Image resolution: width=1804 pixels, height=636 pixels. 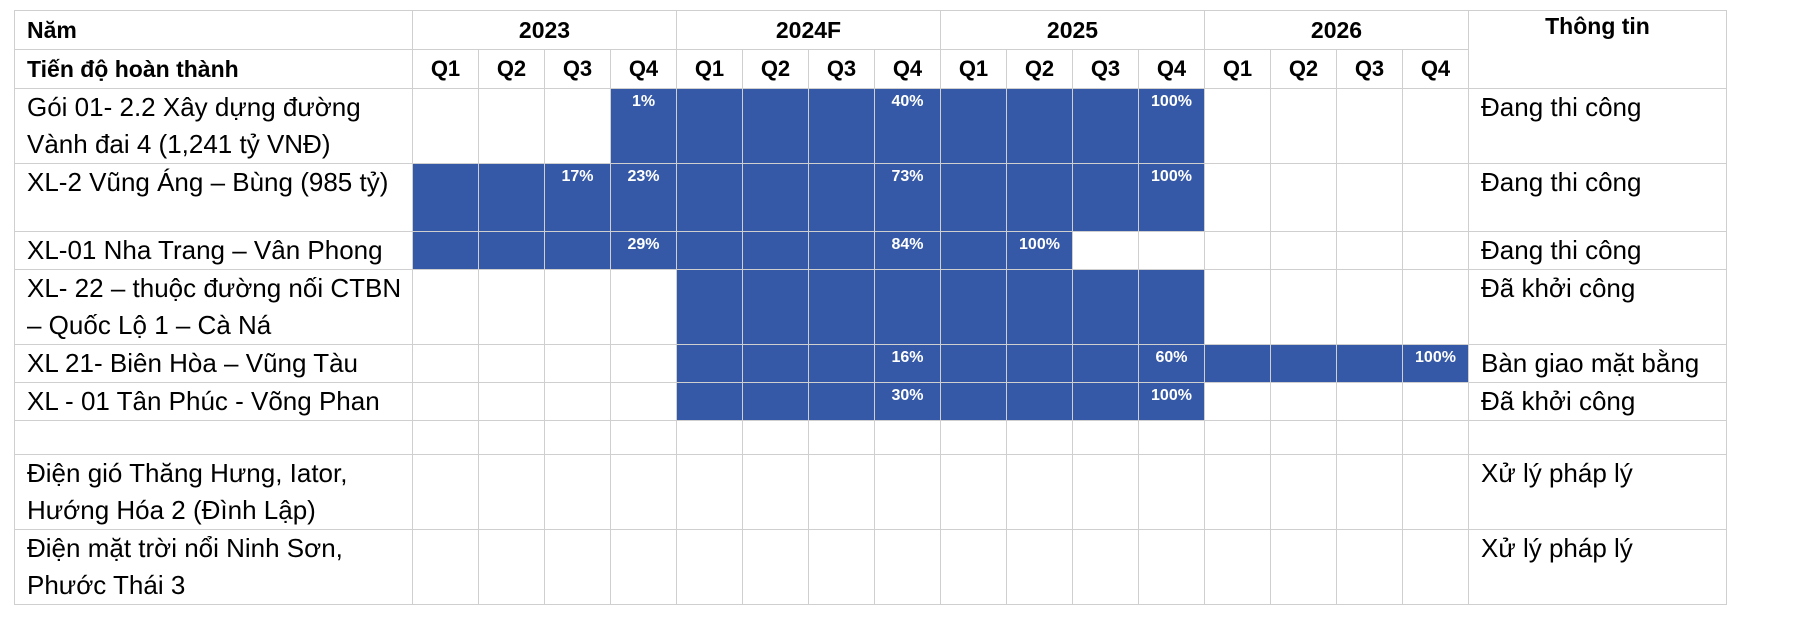 I want to click on progress-bar-segment: 17%, so click(x=577, y=197).